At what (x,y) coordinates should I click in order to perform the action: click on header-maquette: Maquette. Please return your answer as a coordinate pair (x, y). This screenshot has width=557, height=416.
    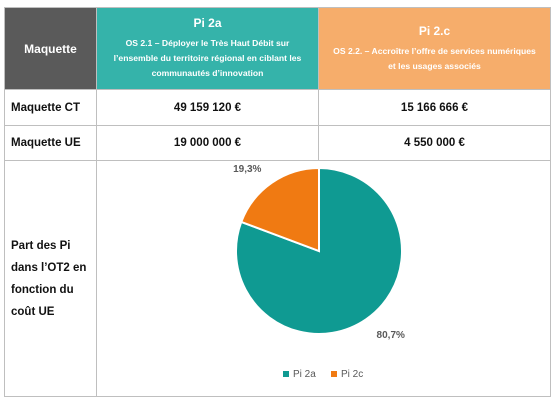
    Looking at the image, I should click on (50, 48).